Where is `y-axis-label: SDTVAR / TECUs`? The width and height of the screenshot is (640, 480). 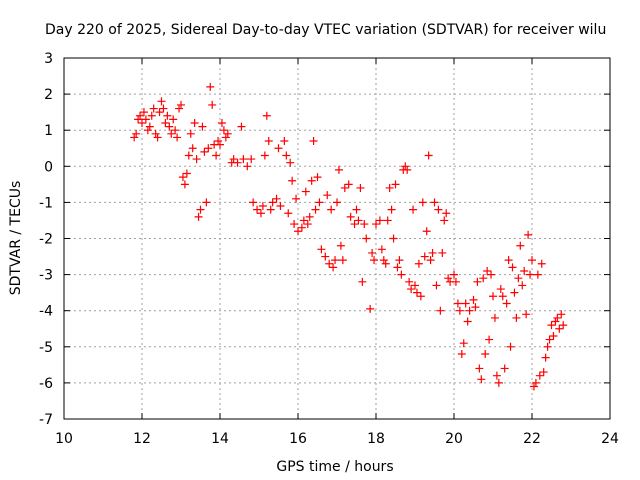
y-axis-label: SDTVAR / TECUs is located at coordinates (16, 238).